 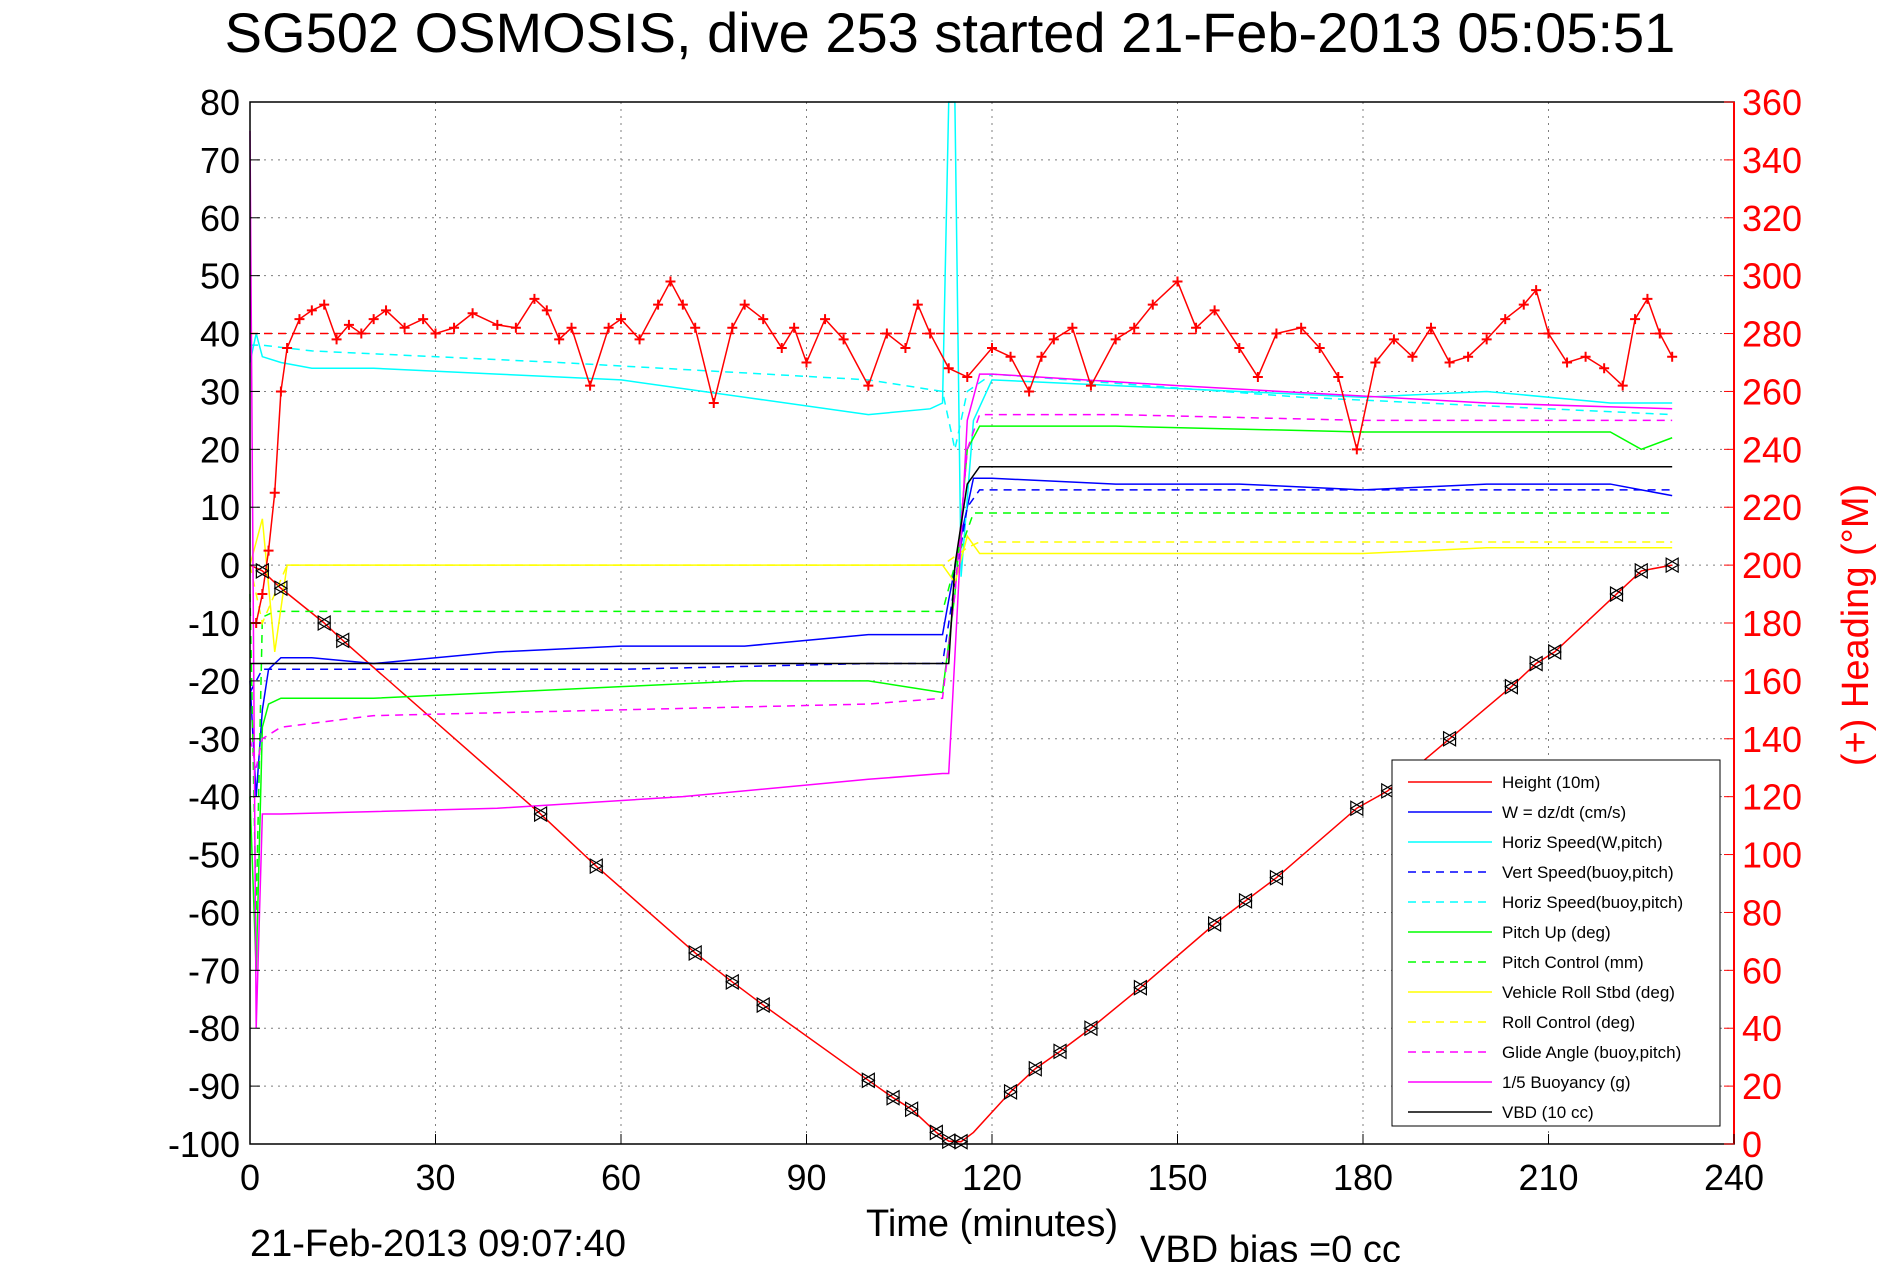 What do you see at coordinates (1592, 902) in the screenshot?
I see `legend-label: Horiz Speed(buoy,pitch)` at bounding box center [1592, 902].